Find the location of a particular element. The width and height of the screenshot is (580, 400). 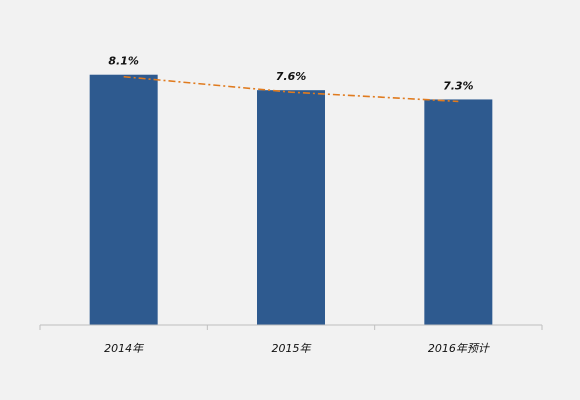

data-label: 7.6% is located at coordinates (291, 76).